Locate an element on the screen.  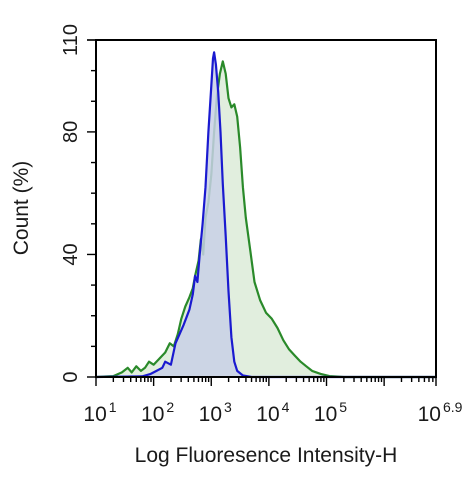
x-tick-marks is located at coordinates (266, 381).